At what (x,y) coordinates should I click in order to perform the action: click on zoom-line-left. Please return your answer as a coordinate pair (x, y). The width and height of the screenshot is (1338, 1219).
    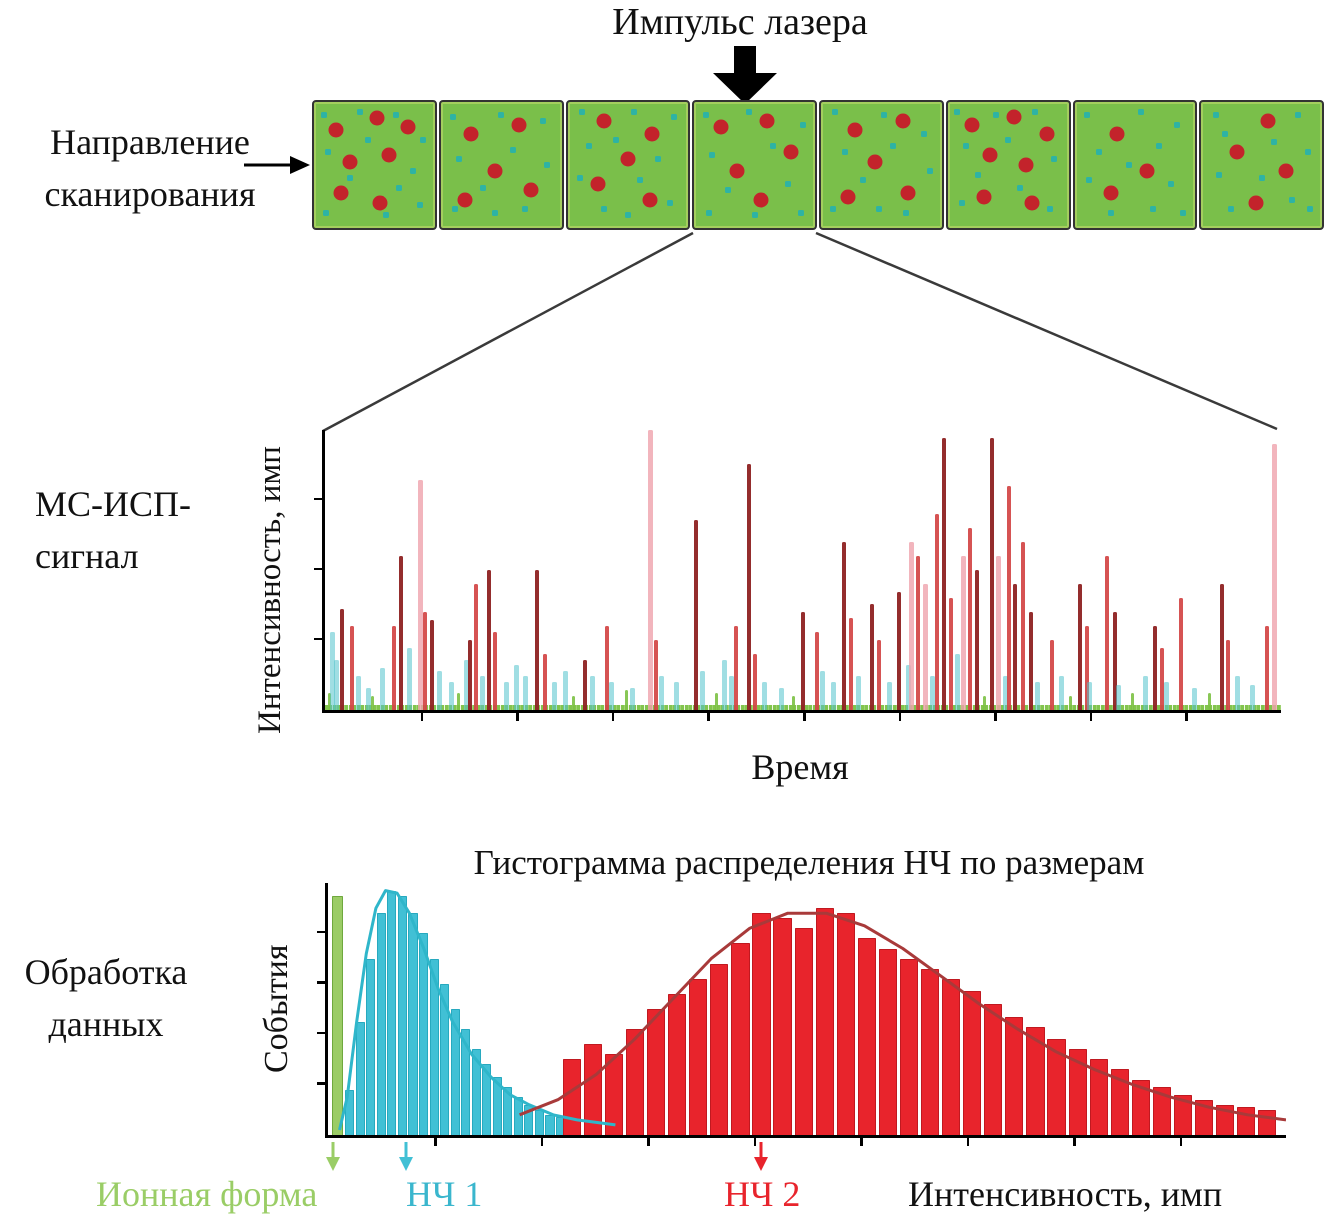
    Looking at the image, I should click on (508, 332).